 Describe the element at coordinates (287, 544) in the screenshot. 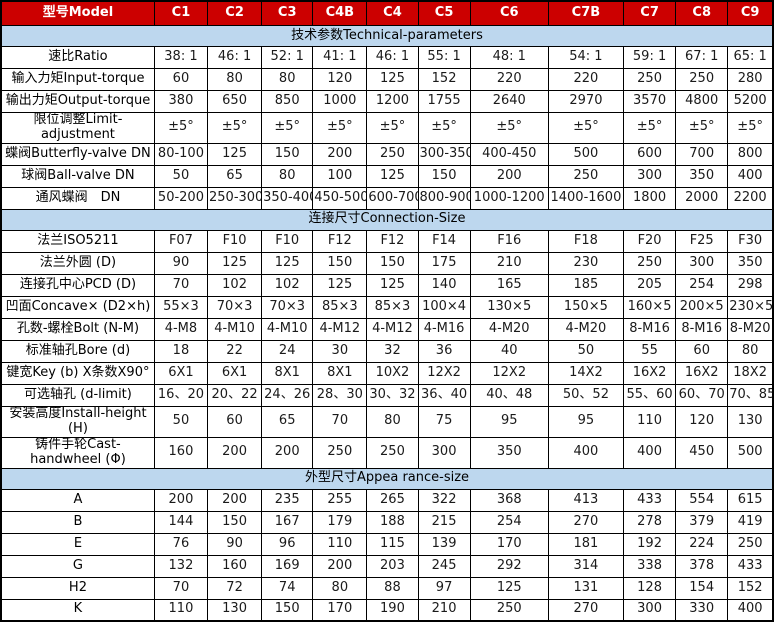

I see `value-cell: 96` at that location.